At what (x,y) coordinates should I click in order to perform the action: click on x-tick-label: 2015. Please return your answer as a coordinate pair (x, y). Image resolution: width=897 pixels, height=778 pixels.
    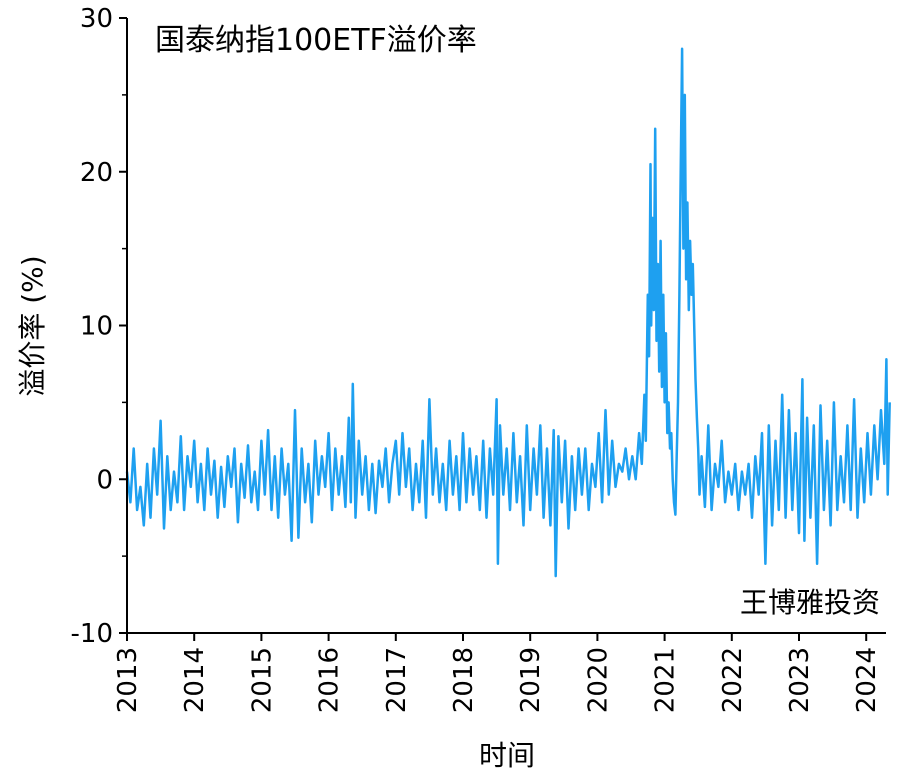
    Looking at the image, I should click on (262, 680).